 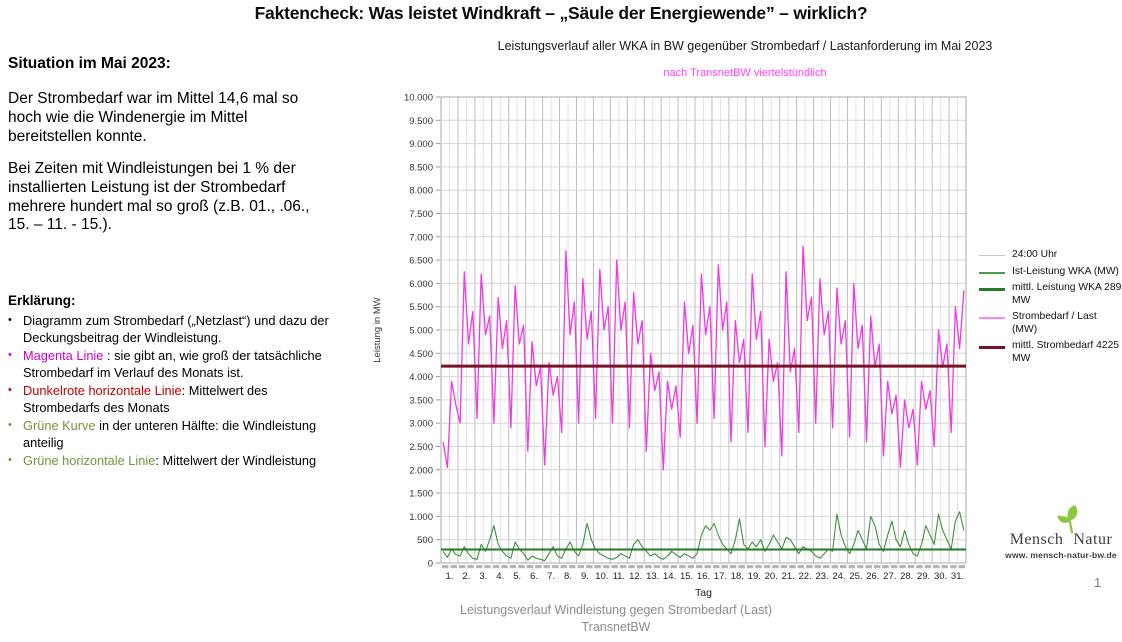 I want to click on svg-text: 6.000, so click(x=421, y=284).